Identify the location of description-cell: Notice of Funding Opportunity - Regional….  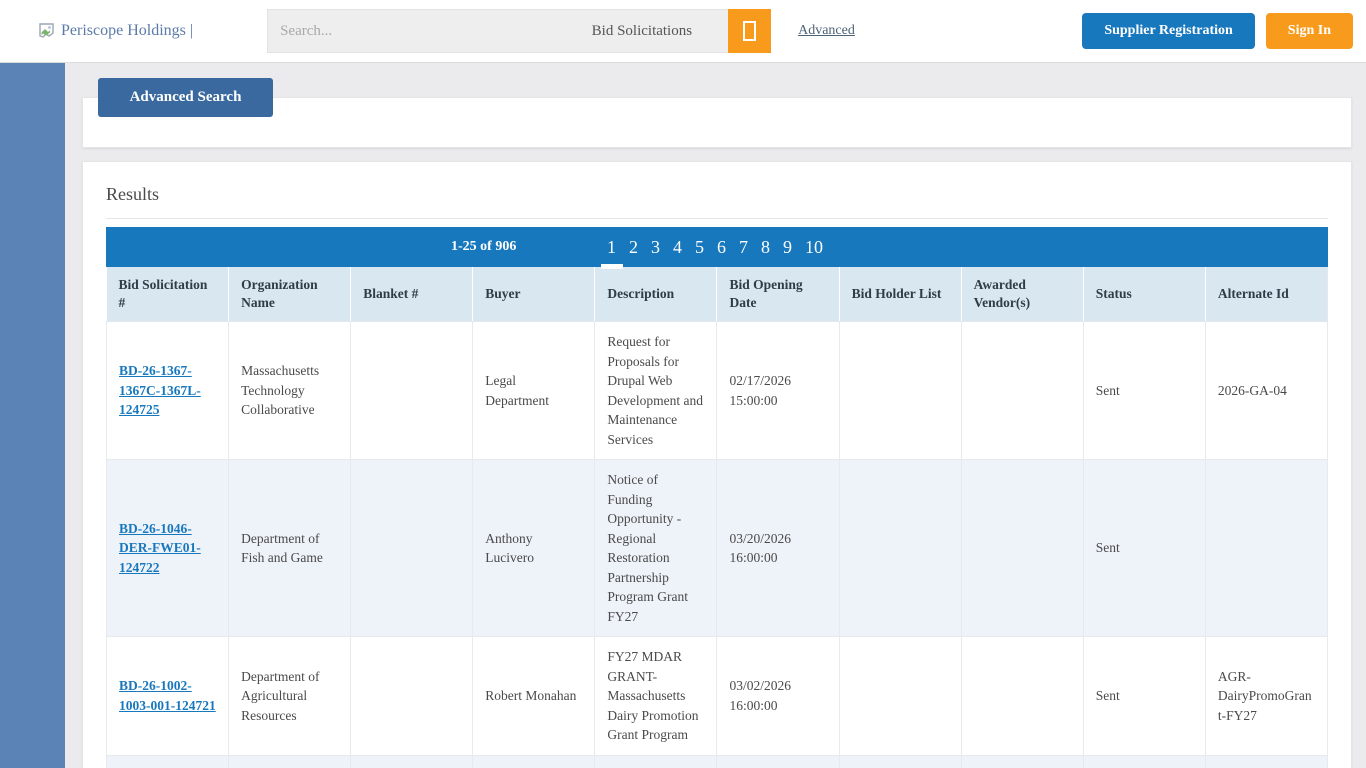
(656, 548).